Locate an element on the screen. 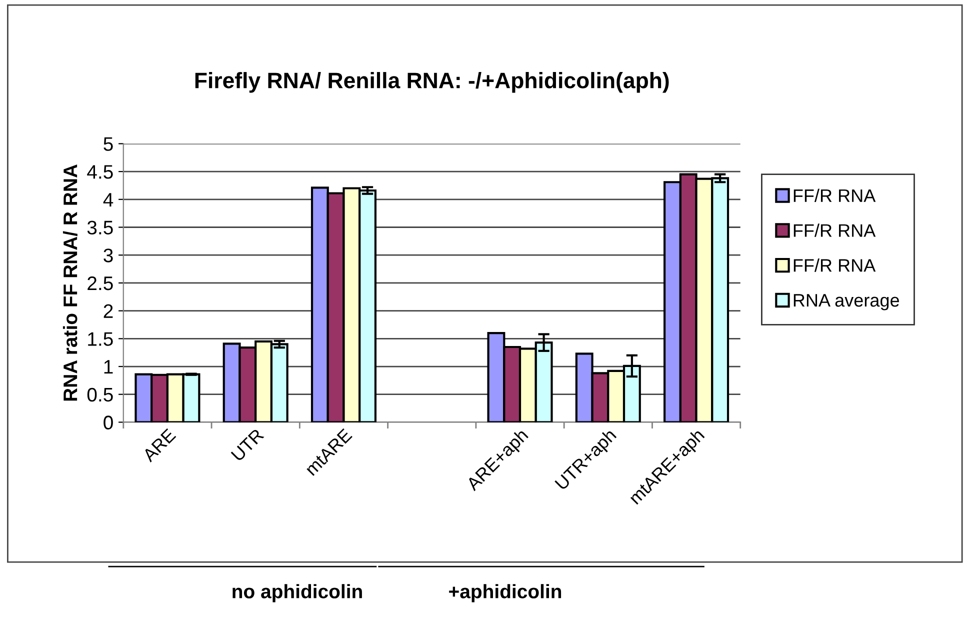 This screenshot has width=964, height=633. y-tick-label: 4 is located at coordinates (108, 199).